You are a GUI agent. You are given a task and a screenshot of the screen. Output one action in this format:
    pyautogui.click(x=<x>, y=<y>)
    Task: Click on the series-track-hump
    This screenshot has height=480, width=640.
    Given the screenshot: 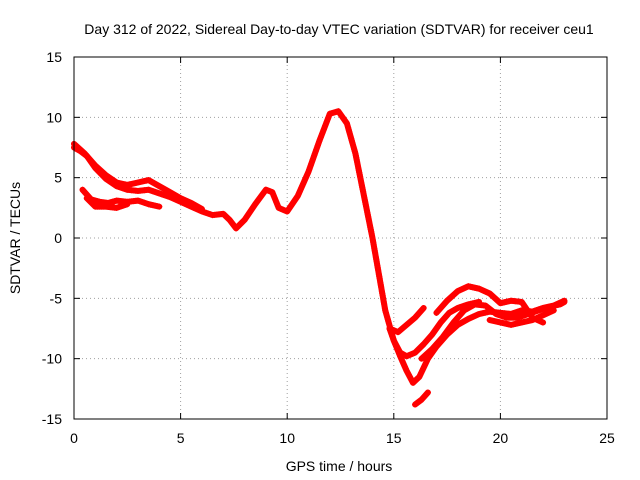 What is the action you would take?
    pyautogui.click(x=490, y=304)
    